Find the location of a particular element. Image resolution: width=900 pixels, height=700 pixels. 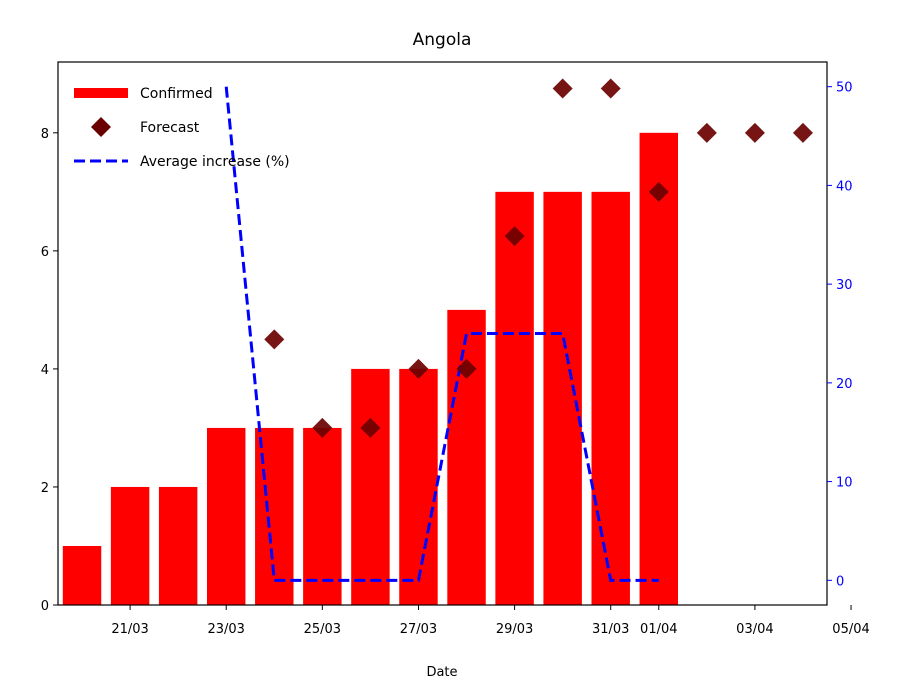

right-y-tick-label: 0 is located at coordinates (840, 581).